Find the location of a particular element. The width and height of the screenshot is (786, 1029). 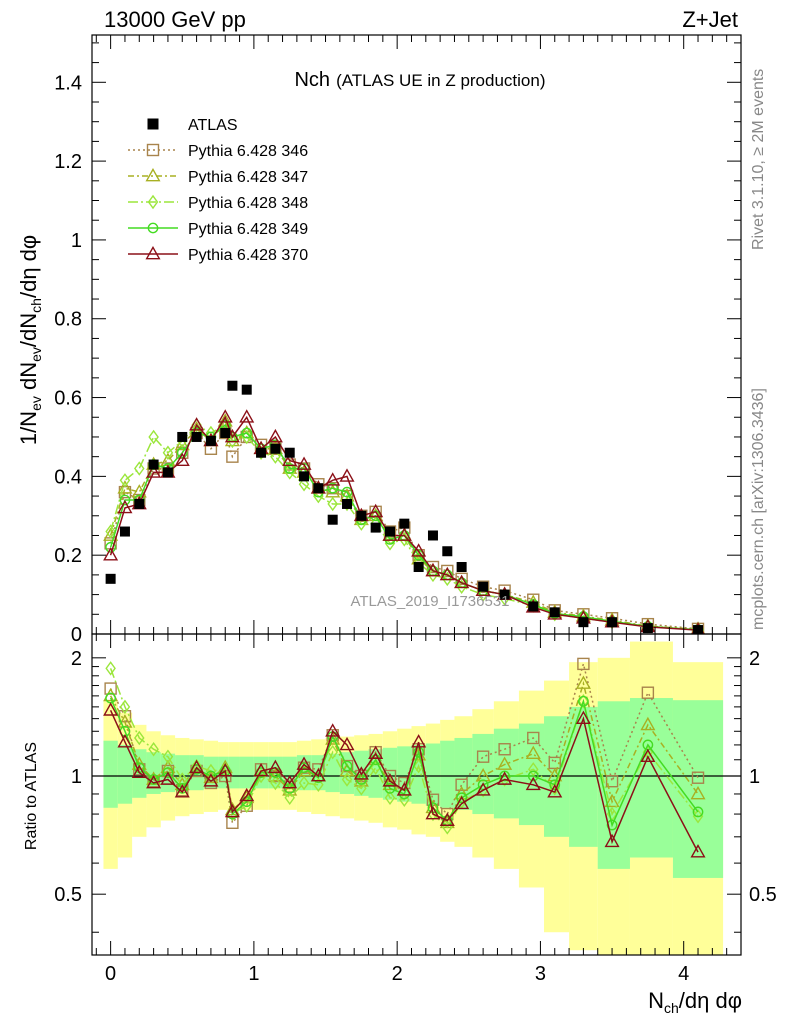

legend-label: Pythia 6.428 346 is located at coordinates (248, 151).